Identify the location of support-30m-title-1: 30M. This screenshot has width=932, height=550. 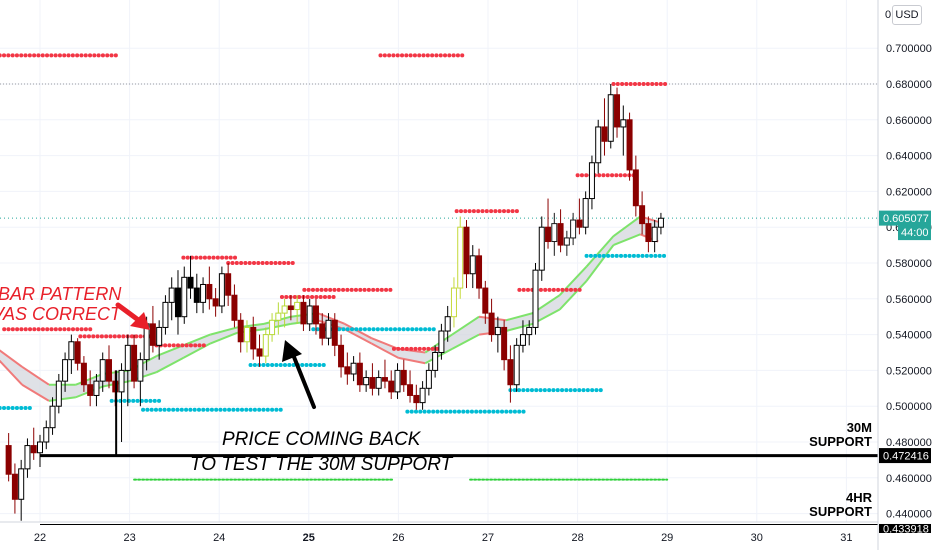
(859, 427).